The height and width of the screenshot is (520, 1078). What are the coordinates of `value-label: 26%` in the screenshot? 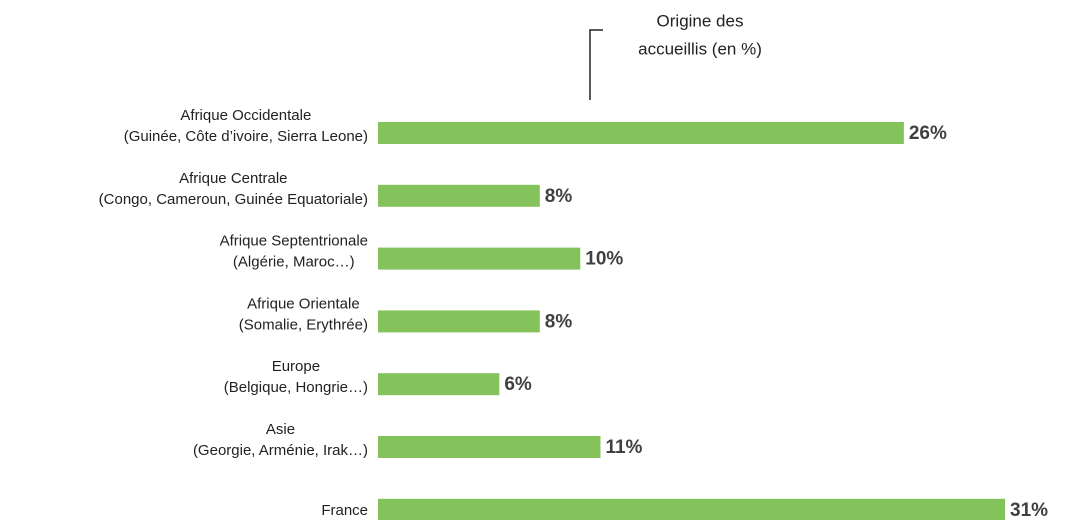 It's located at (928, 133).